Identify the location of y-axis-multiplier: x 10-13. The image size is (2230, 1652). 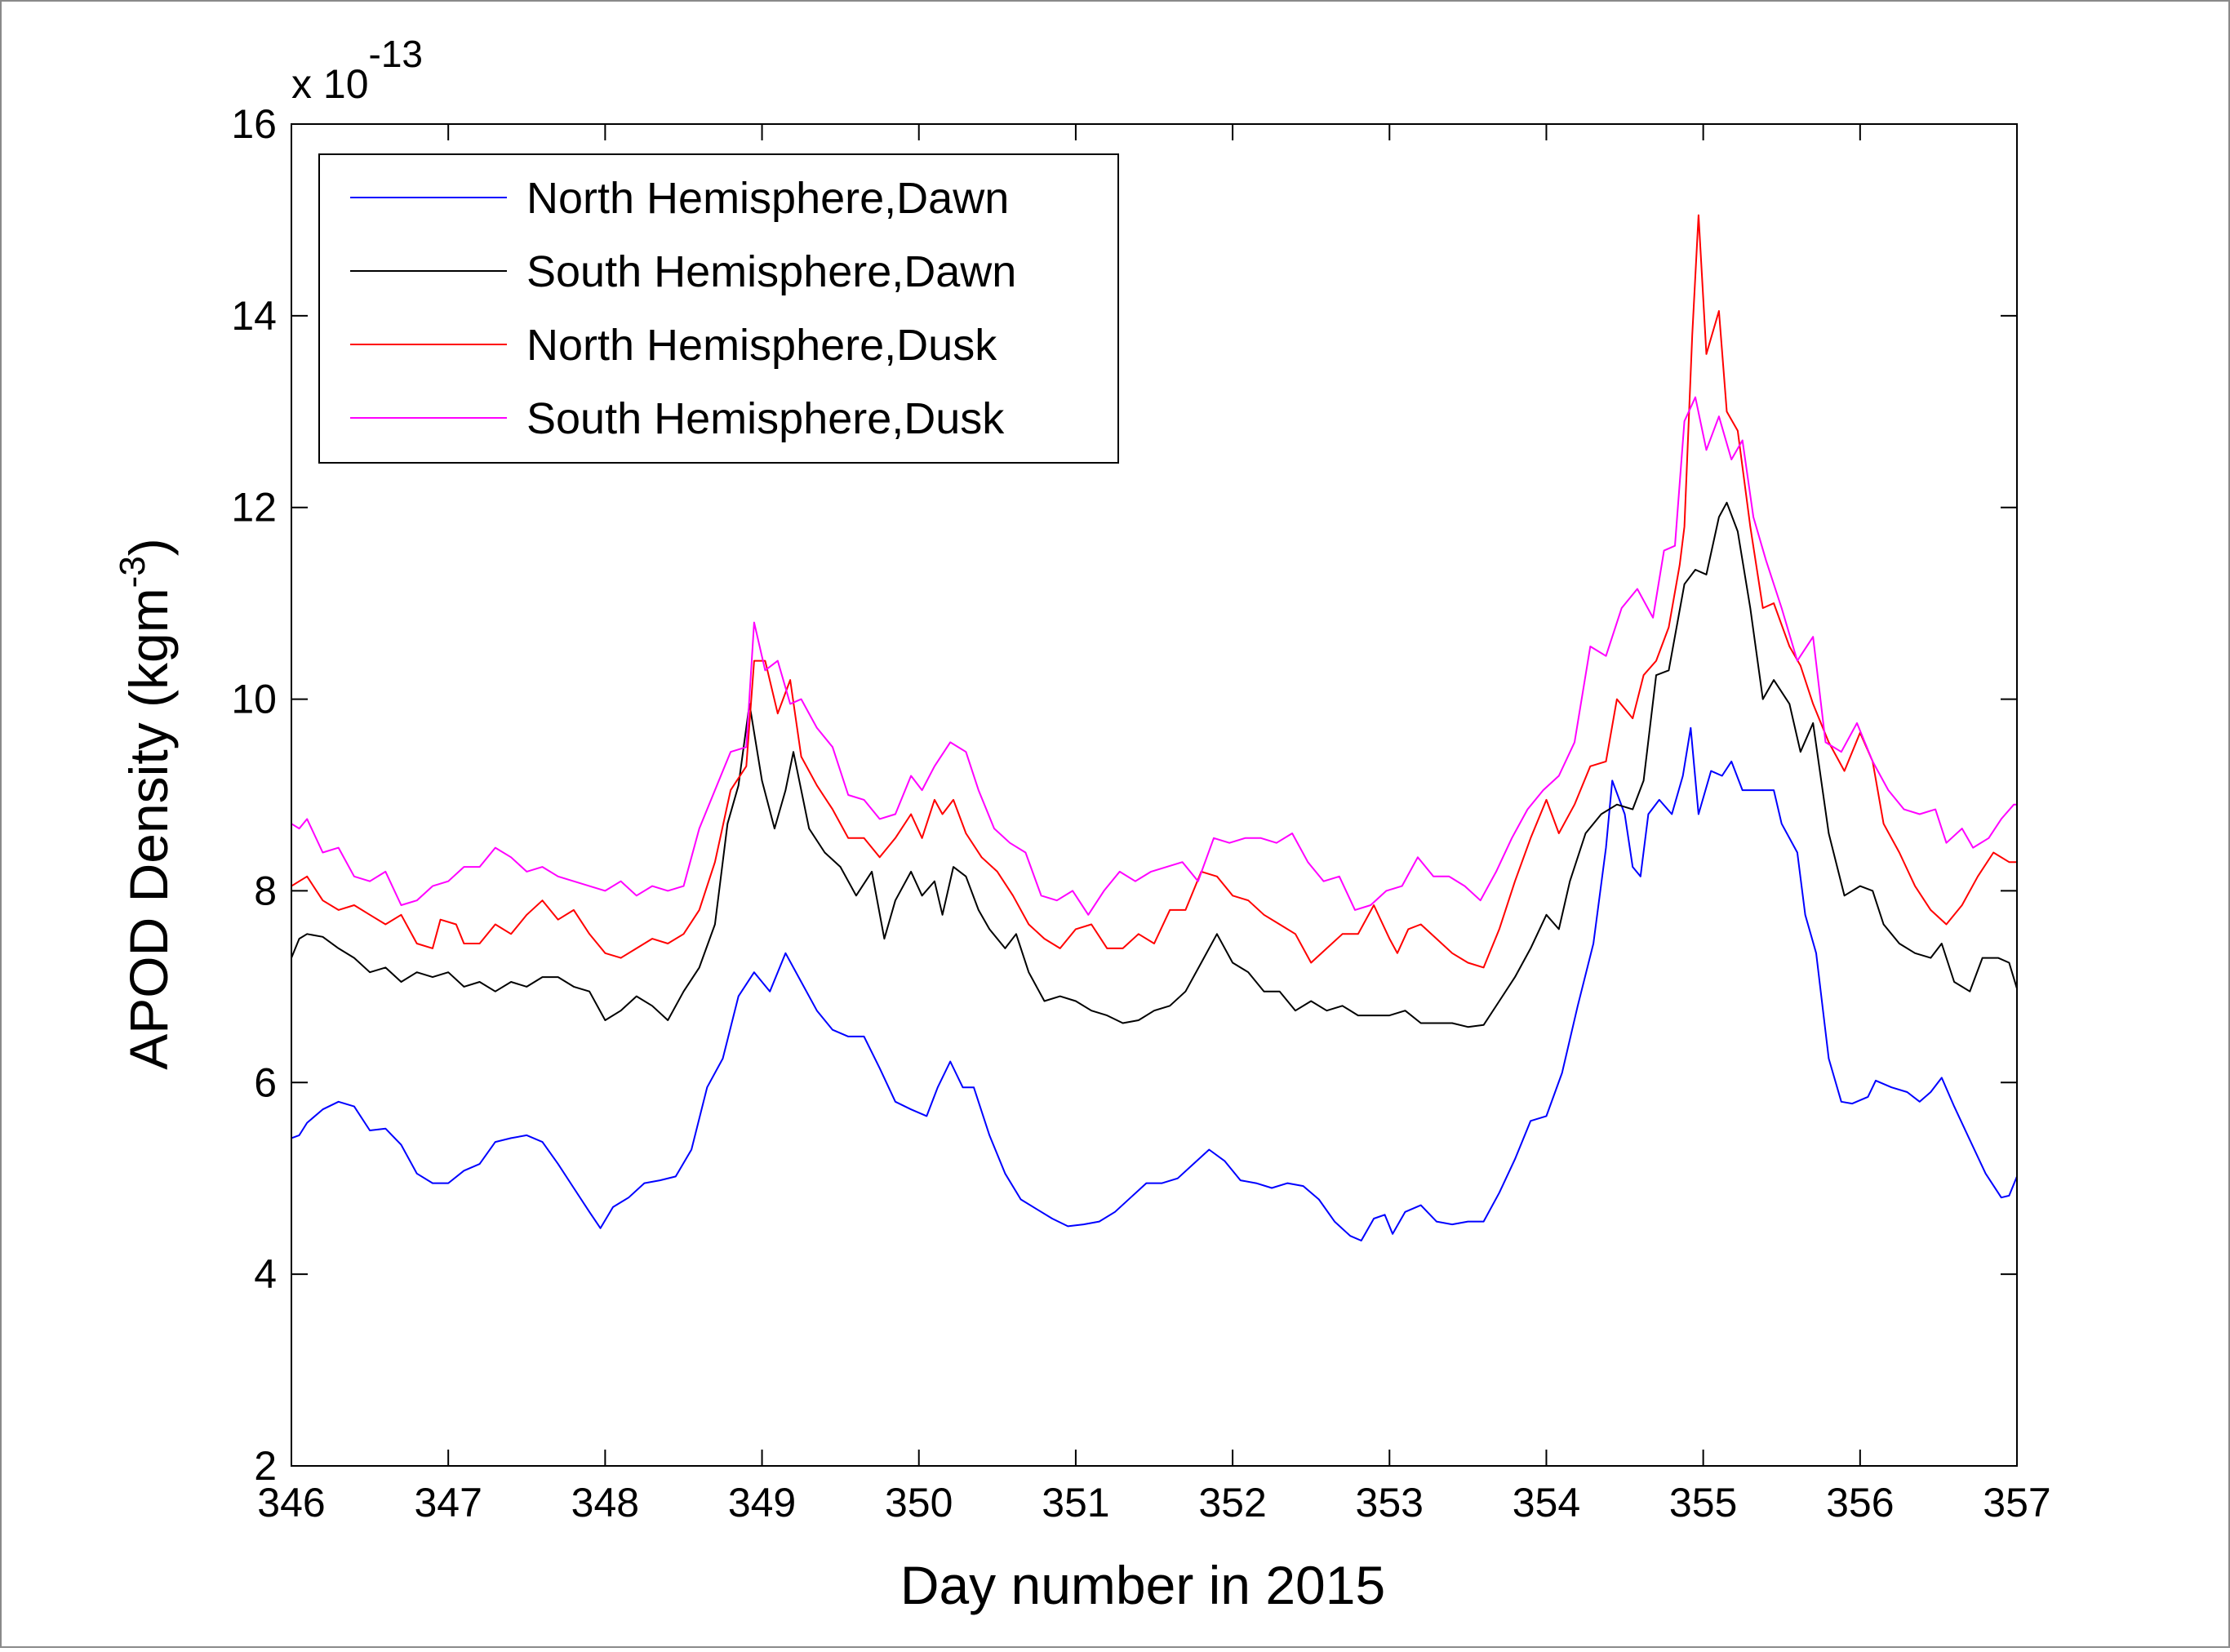
(357, 70).